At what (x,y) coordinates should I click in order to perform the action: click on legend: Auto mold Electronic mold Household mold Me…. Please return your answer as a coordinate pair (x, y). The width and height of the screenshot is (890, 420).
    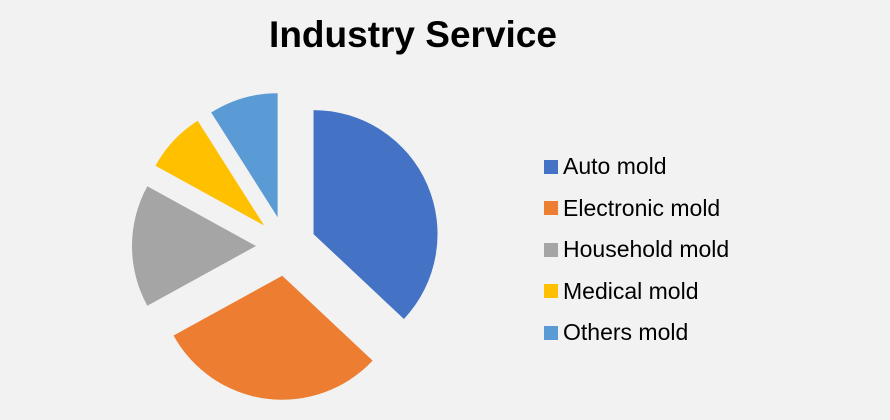
    Looking at the image, I should click on (636, 250).